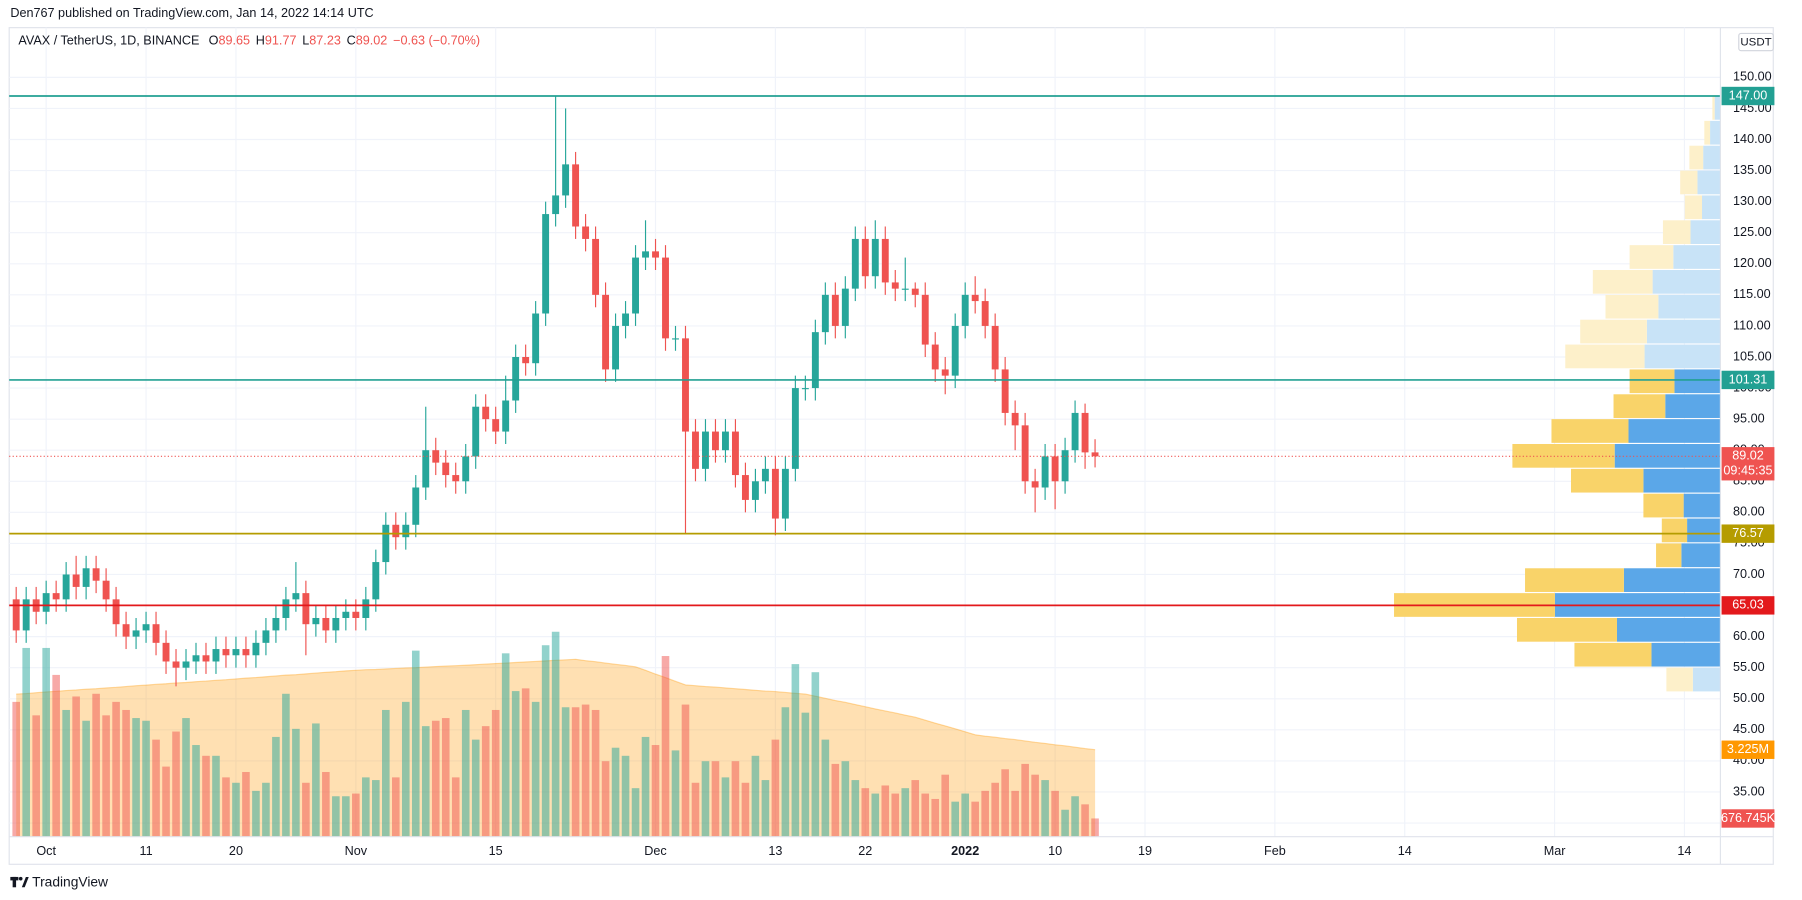 The image size is (1802, 900). Describe the element at coordinates (1752, 170) in the screenshot. I see `y-tick-label: 135.00` at that location.